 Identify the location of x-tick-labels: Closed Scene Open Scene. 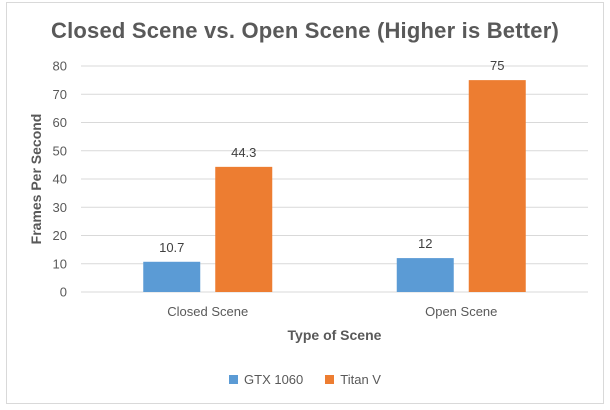
(332, 311).